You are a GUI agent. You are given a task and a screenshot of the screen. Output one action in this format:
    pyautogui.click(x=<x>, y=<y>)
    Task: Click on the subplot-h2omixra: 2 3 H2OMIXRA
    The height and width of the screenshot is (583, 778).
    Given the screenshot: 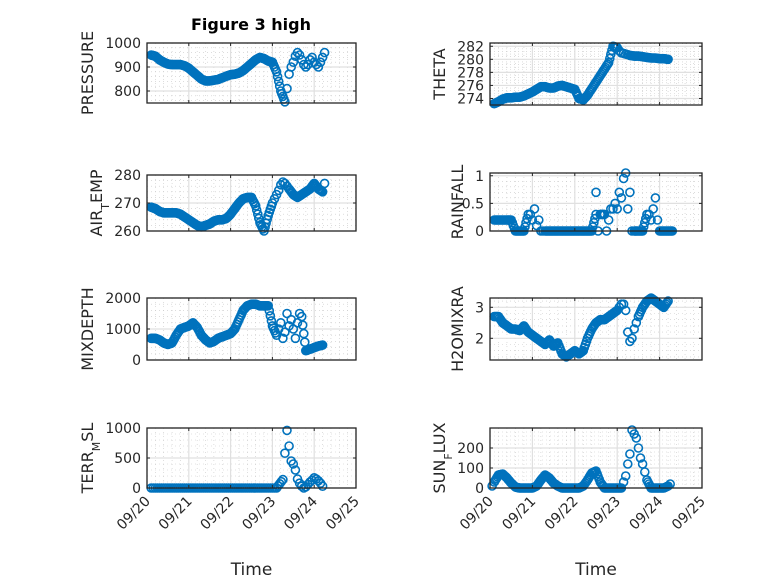 What is the action you would take?
    pyautogui.click(x=575, y=329)
    